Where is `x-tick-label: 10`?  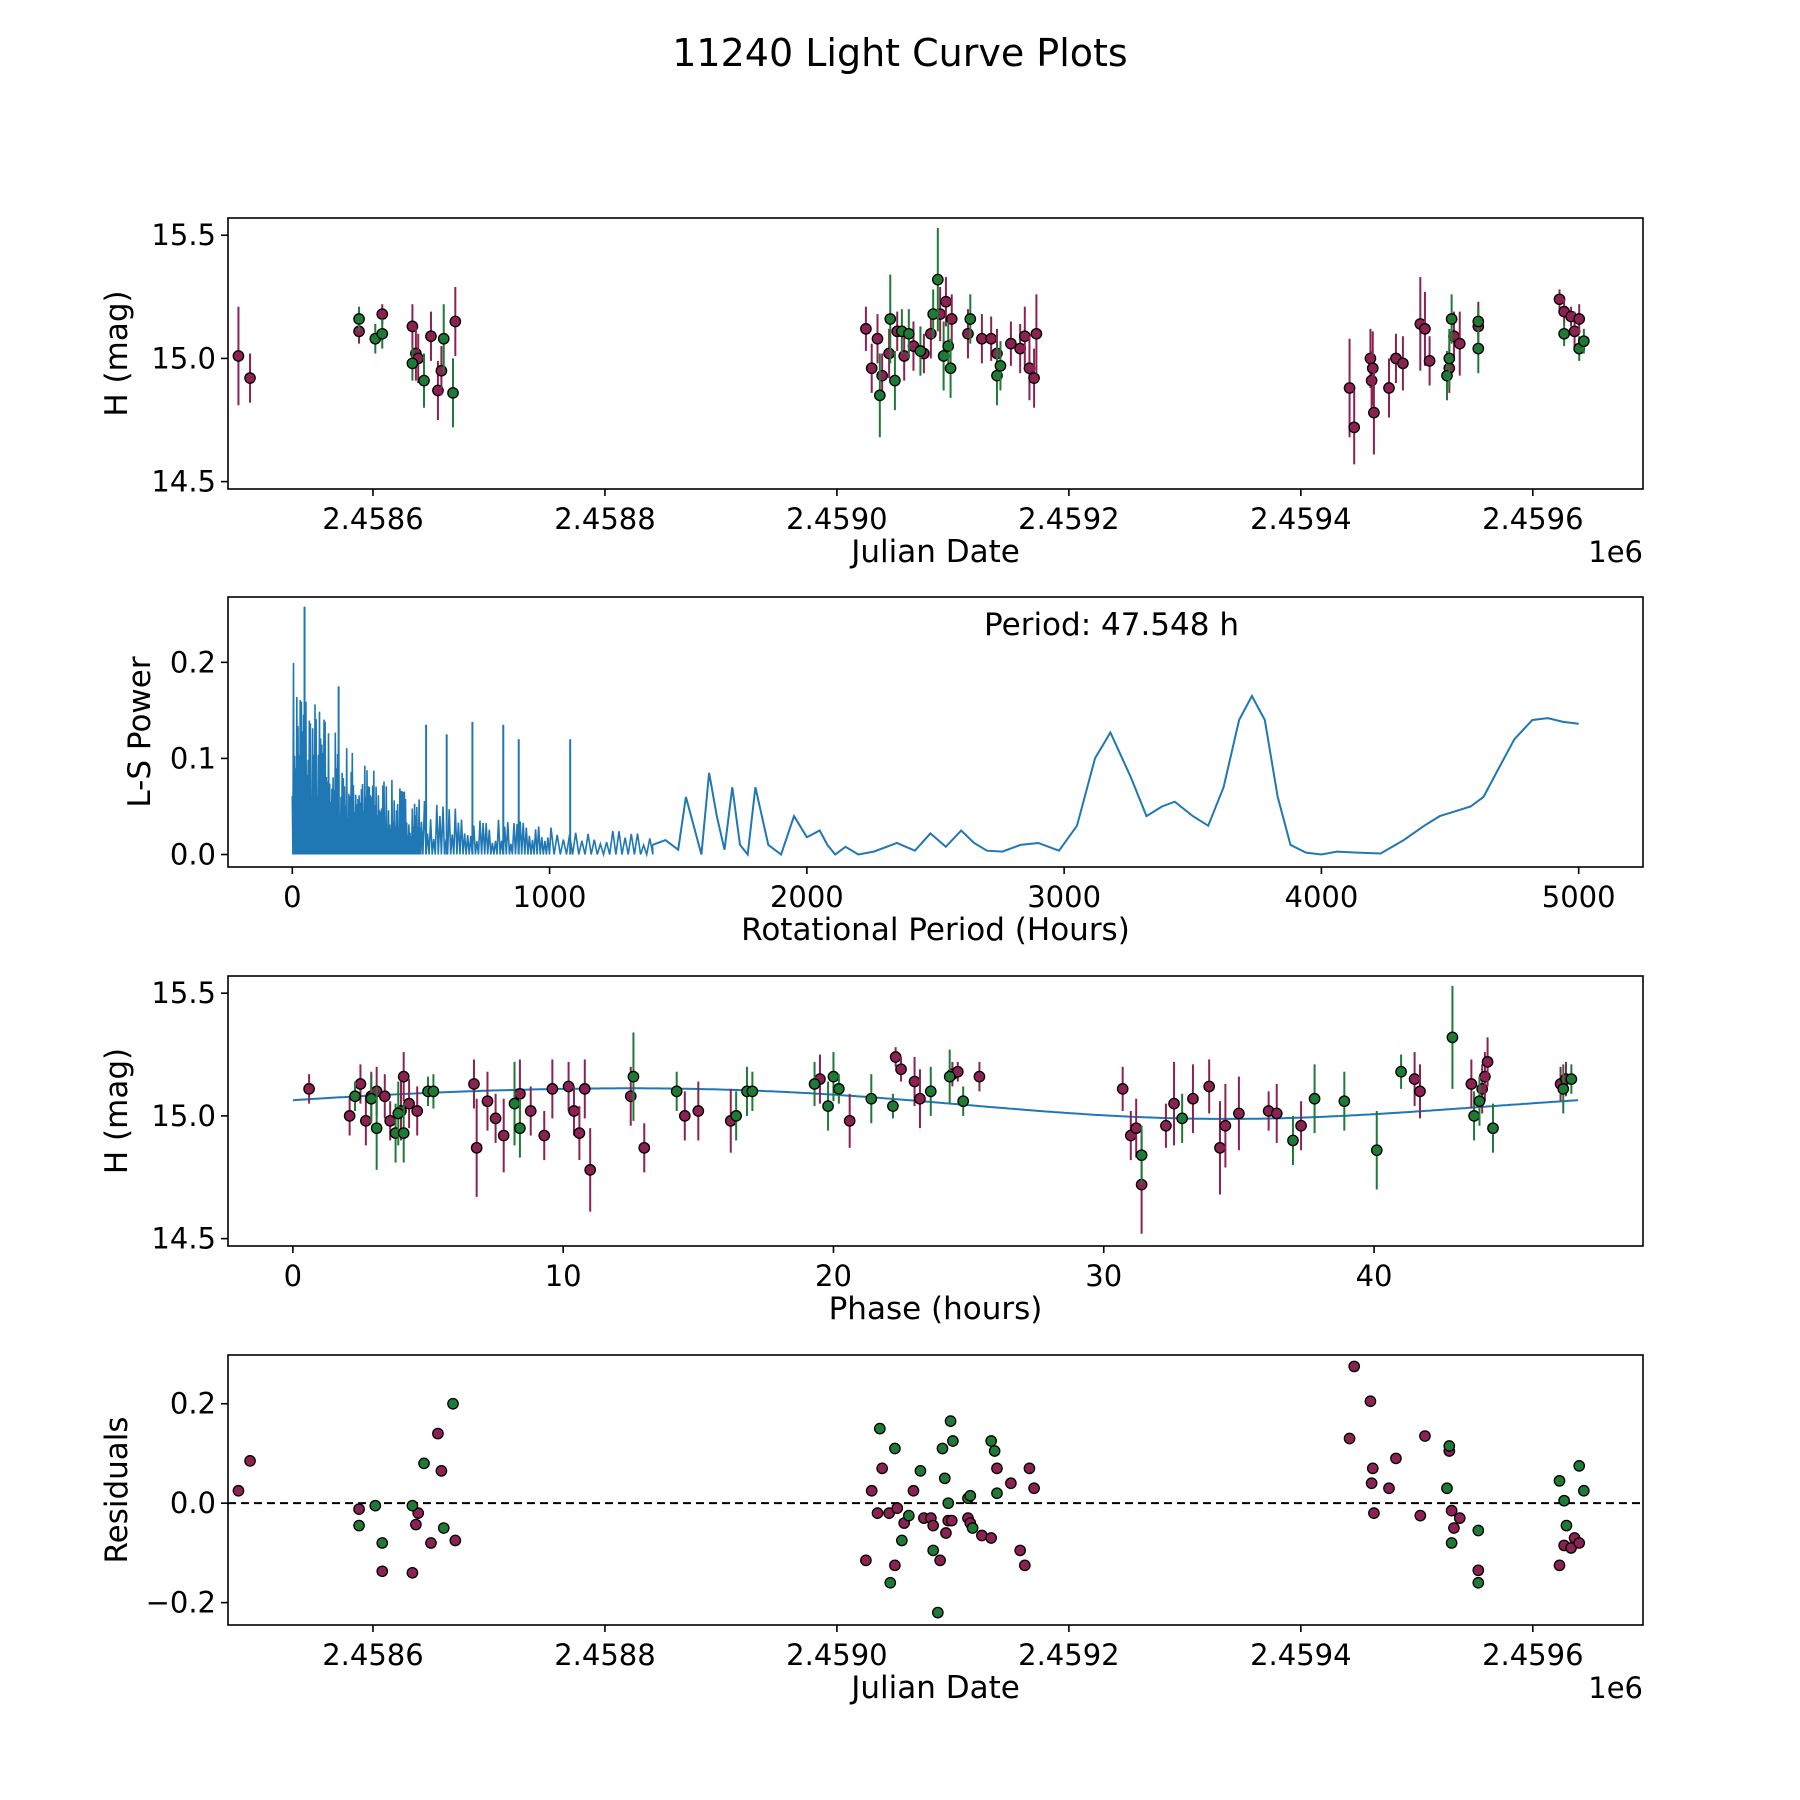
x-tick-label: 10 is located at coordinates (563, 1276).